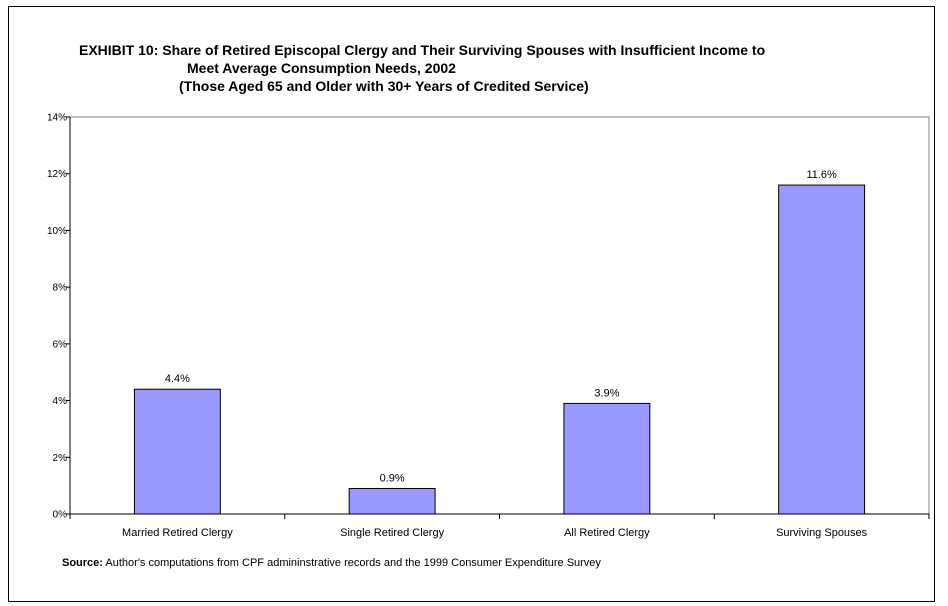 The image size is (948, 606). Describe the element at coordinates (392, 533) in the screenshot. I see `x-tick-label: Single Retired Clergy` at that location.